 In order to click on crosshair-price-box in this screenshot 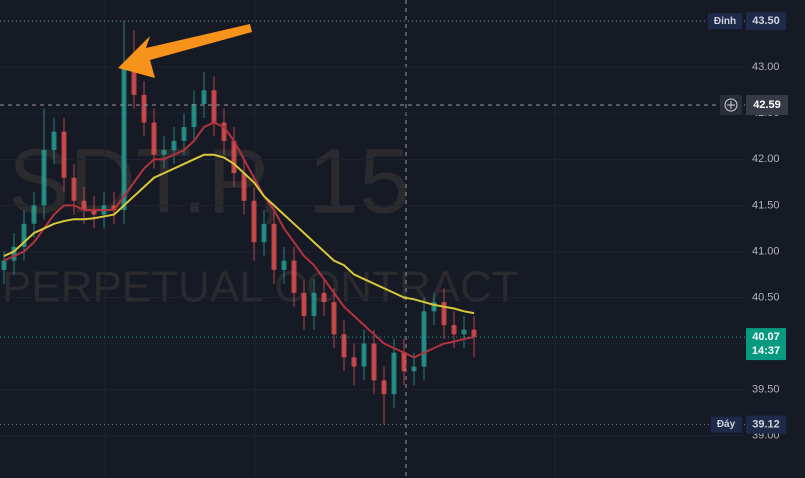, I will do `click(767, 104)`.